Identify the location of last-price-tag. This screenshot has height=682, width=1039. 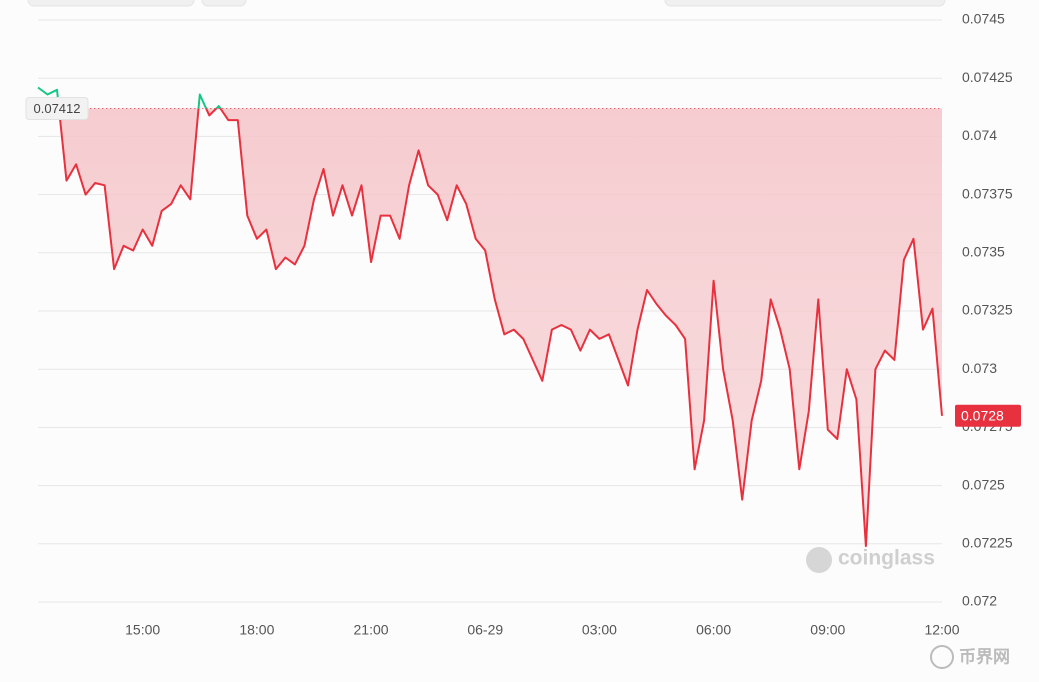
(988, 415).